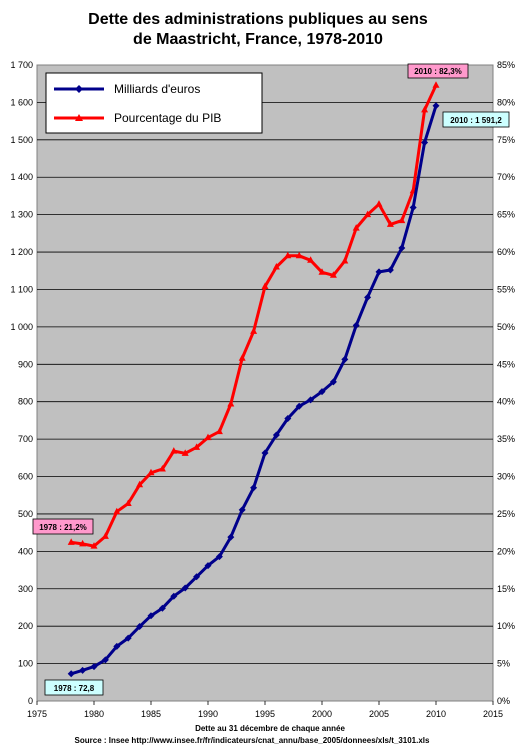 This screenshot has height=750, width=516. Describe the element at coordinates (506, 402) in the screenshot. I see `y-right-tick-label: 40%` at that location.